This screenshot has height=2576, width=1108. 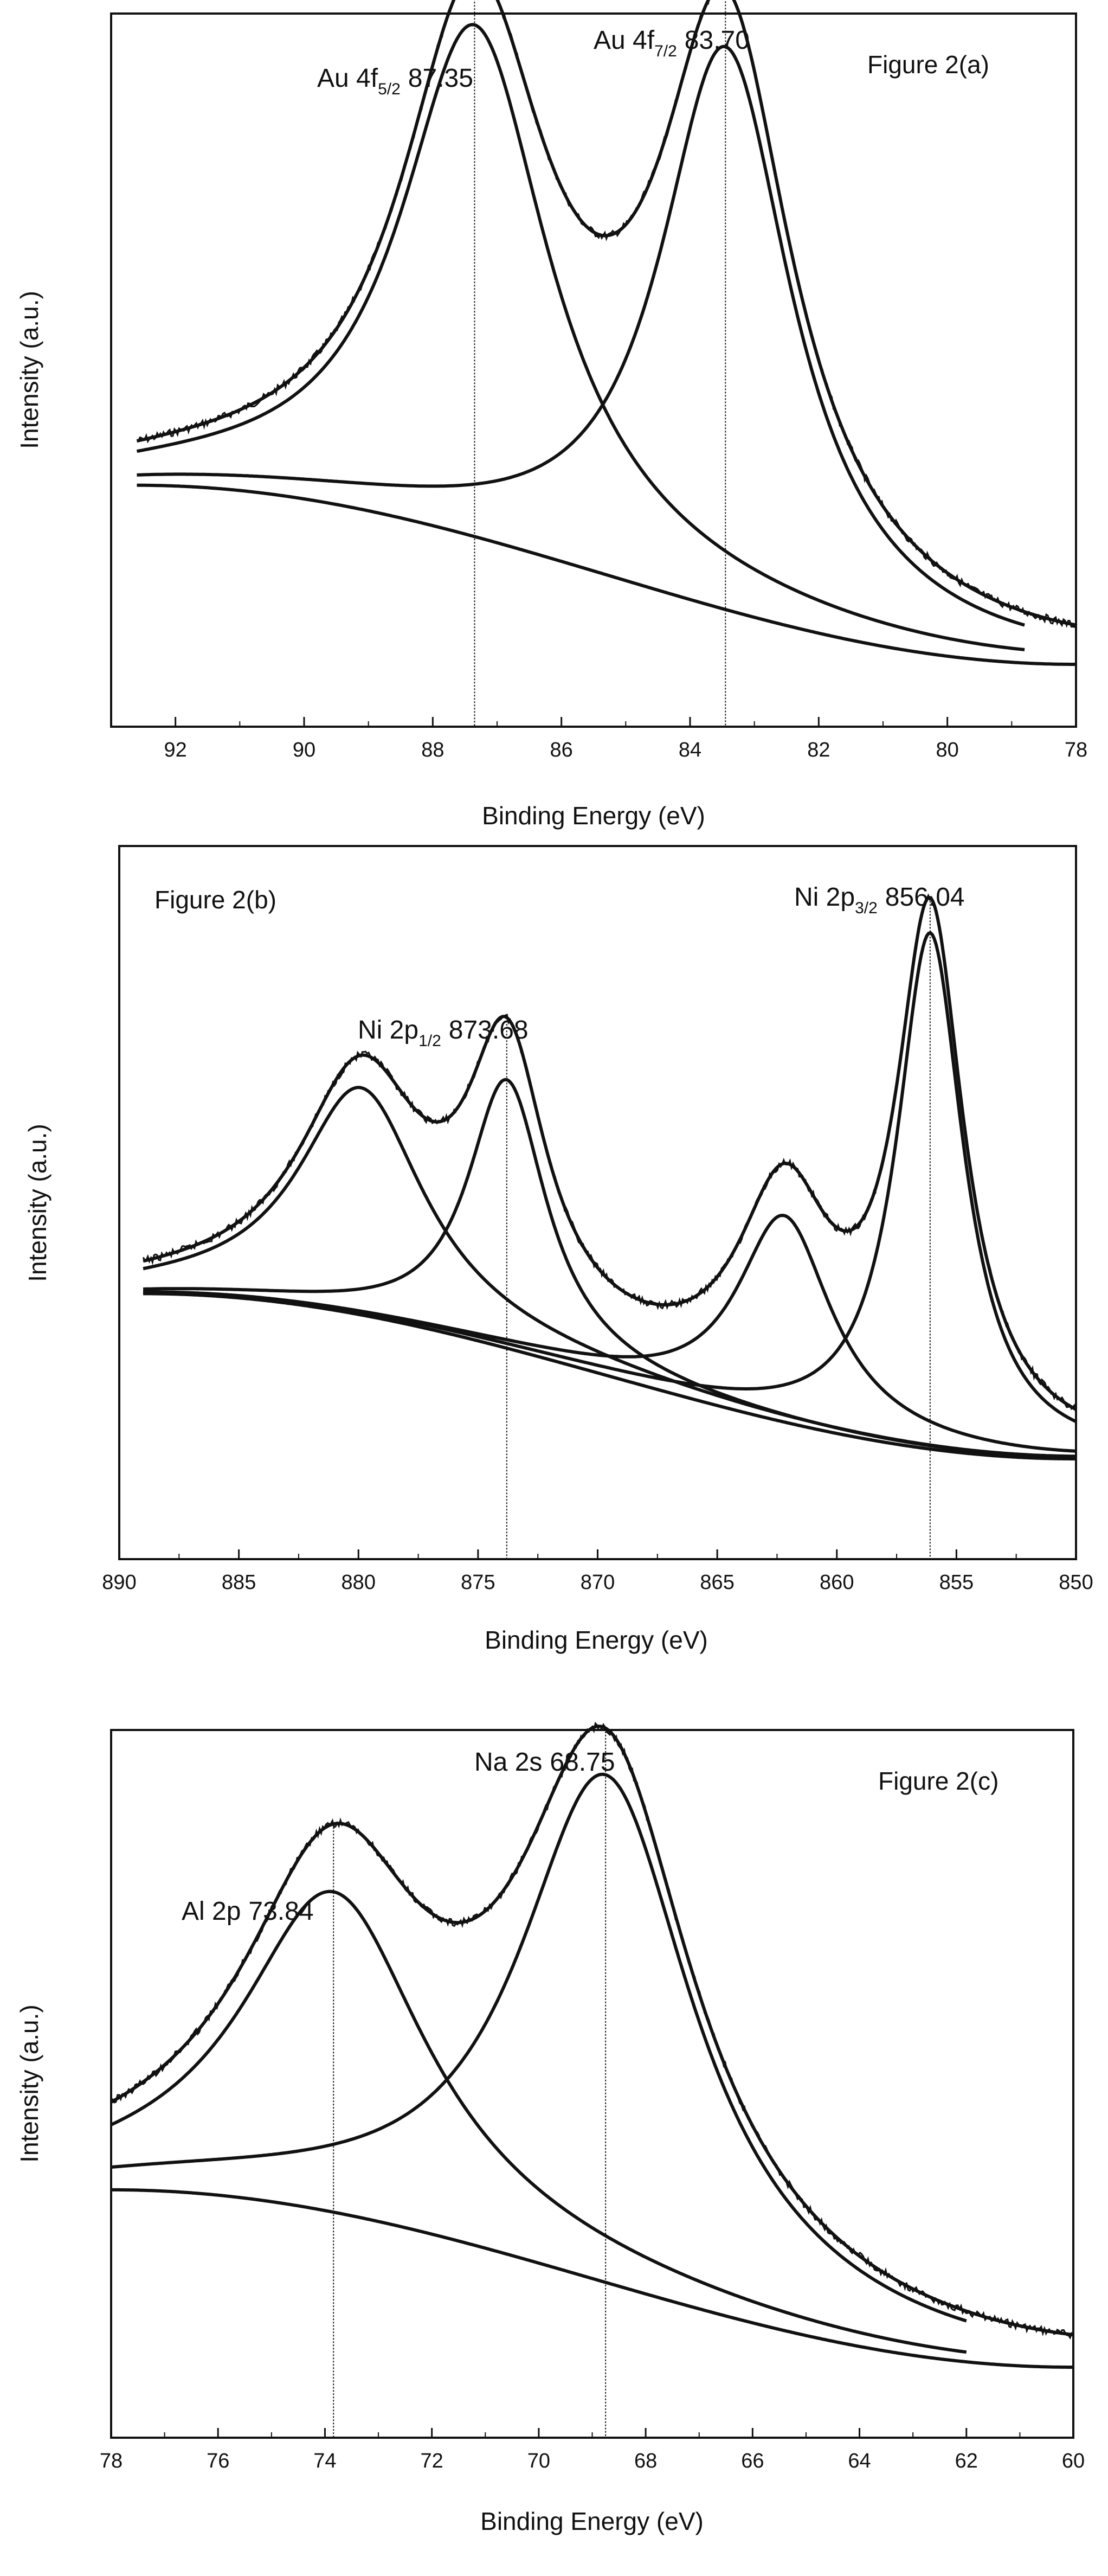 I want to click on x-tick-label: 86, so click(x=562, y=750).